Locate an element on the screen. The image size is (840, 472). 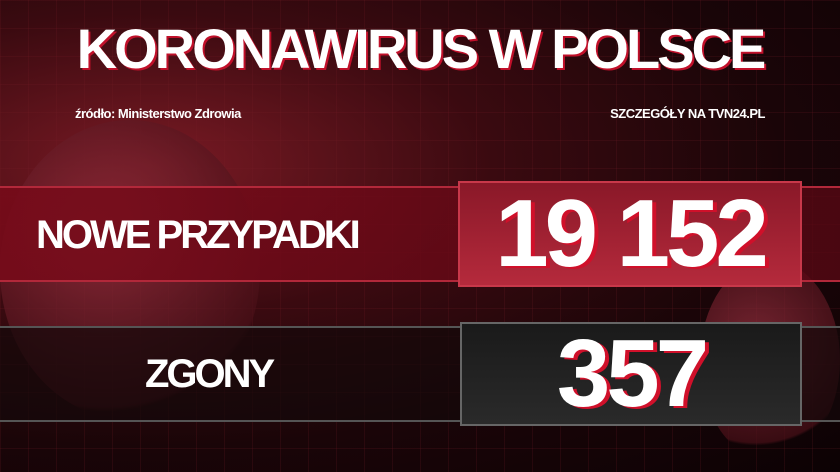
new-cases-box: 19 152 is located at coordinates (630, 234).